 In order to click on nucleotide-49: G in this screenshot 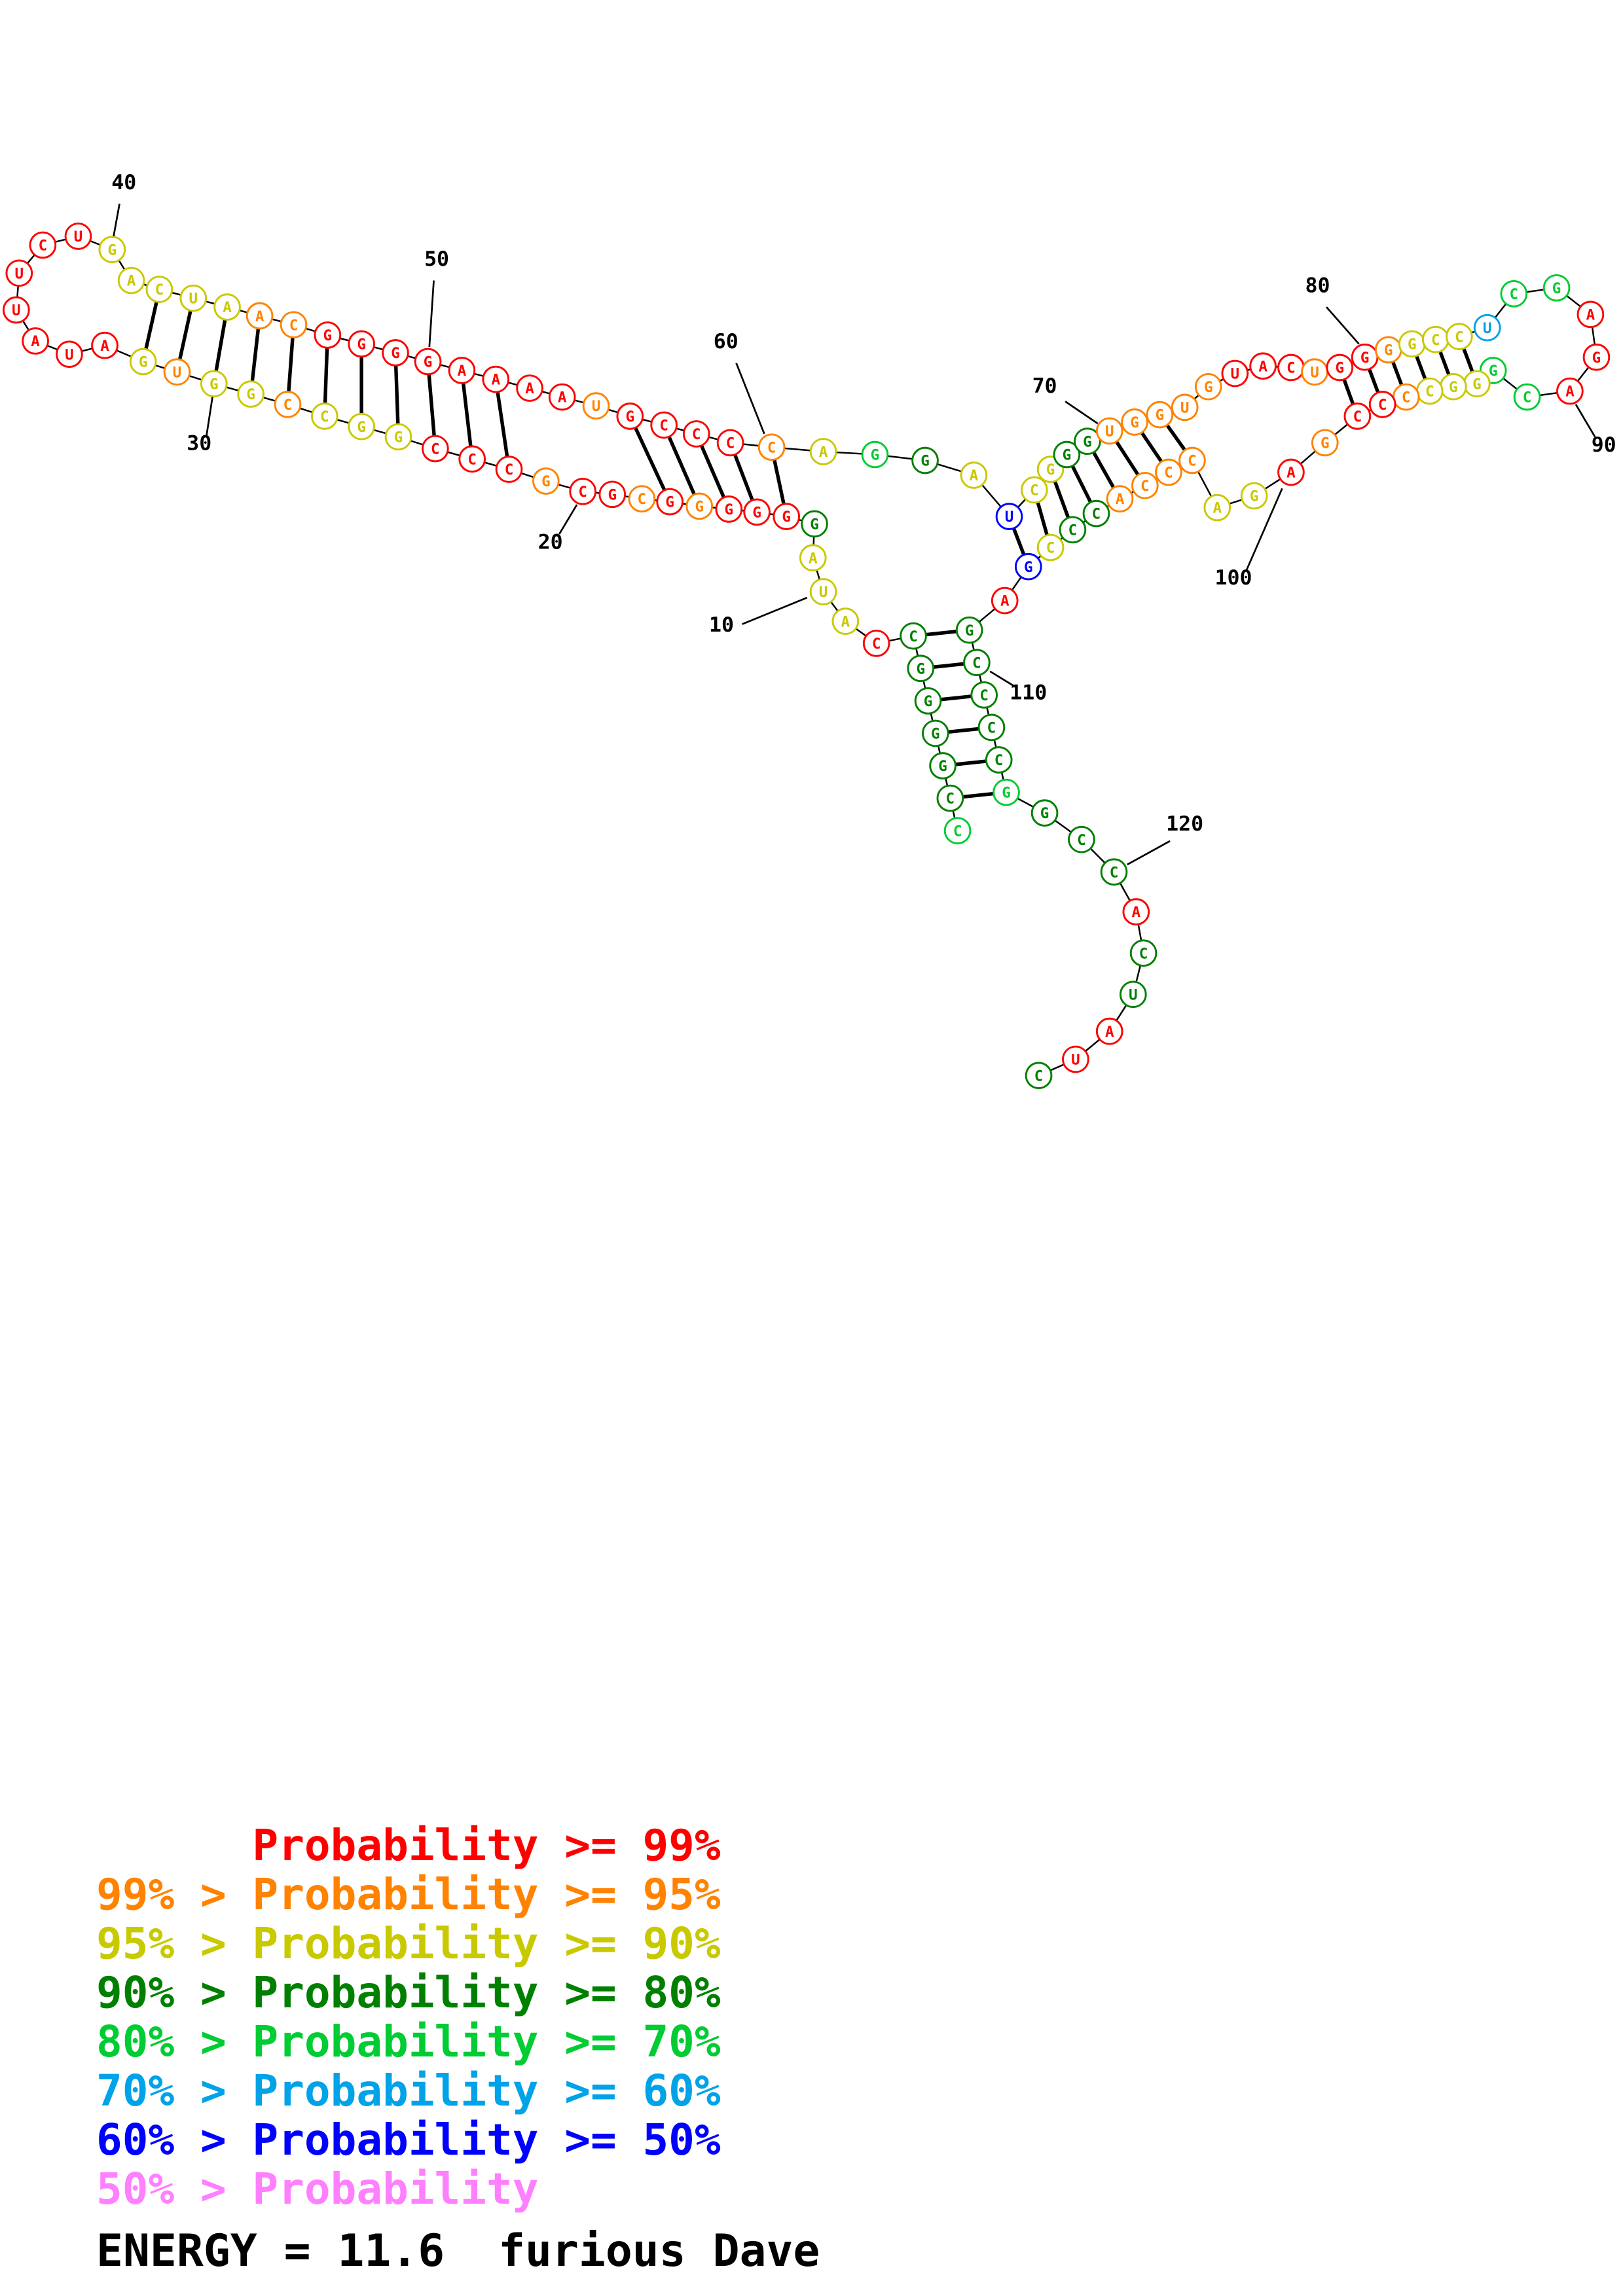, I will do `click(395, 353)`.